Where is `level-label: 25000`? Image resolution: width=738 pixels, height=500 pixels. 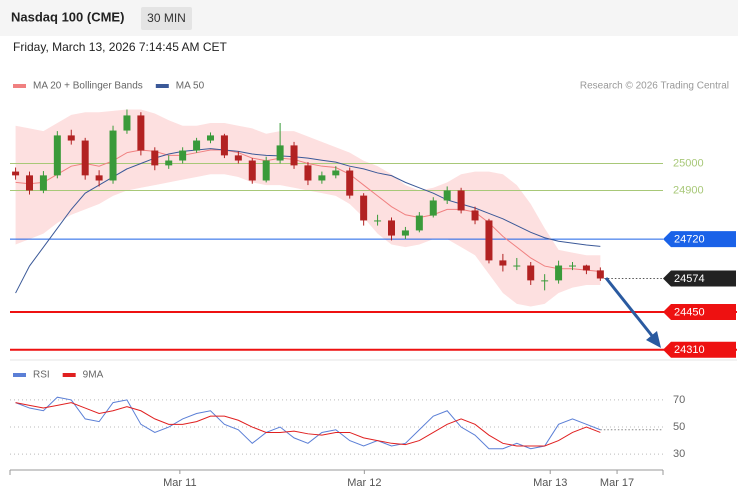
level-label: 25000 is located at coordinates (688, 163).